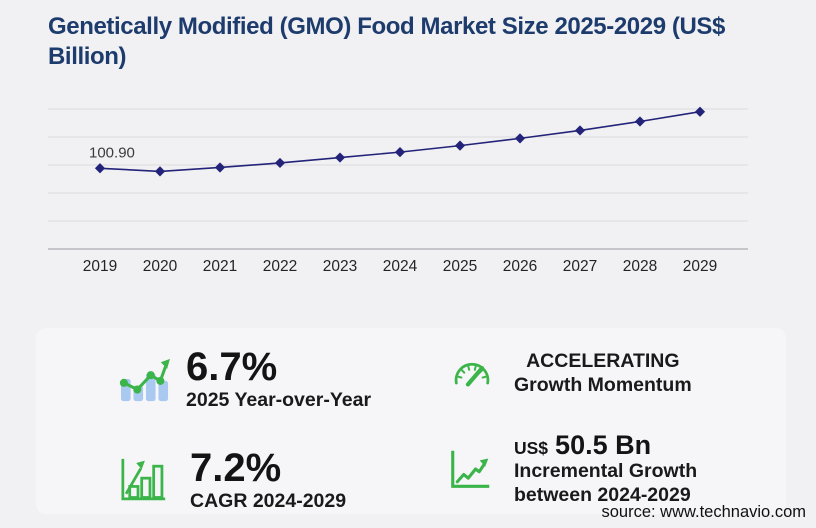 This screenshot has height=528, width=816. I want to click on x-axis-label-2024: 2024, so click(400, 266).